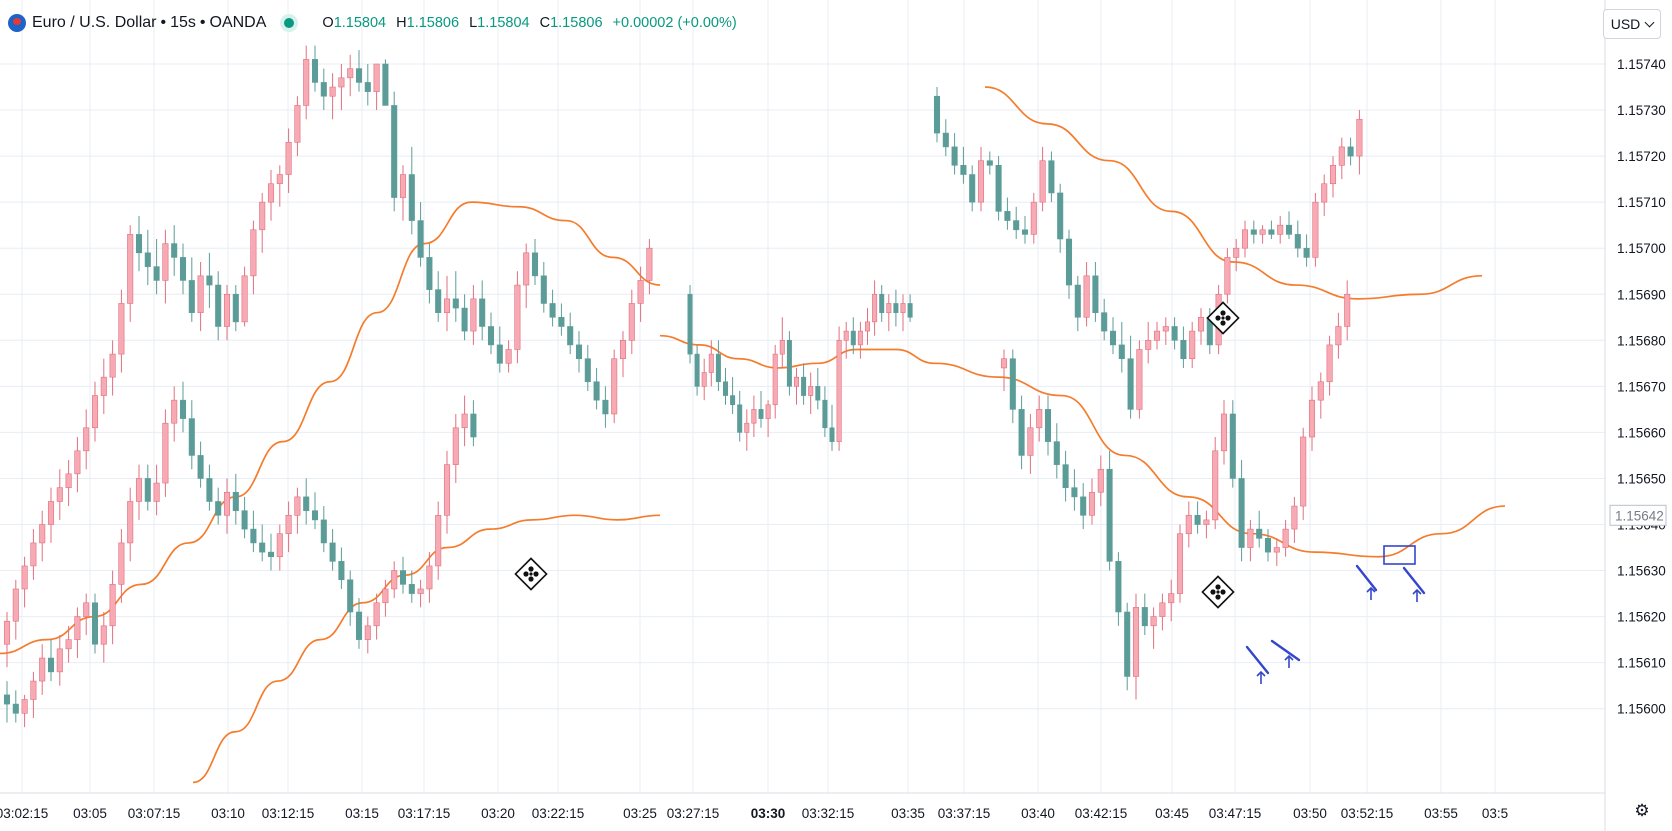  Describe the element at coordinates (558, 813) in the screenshot. I see `time-tick-label: 03:22:15` at that location.